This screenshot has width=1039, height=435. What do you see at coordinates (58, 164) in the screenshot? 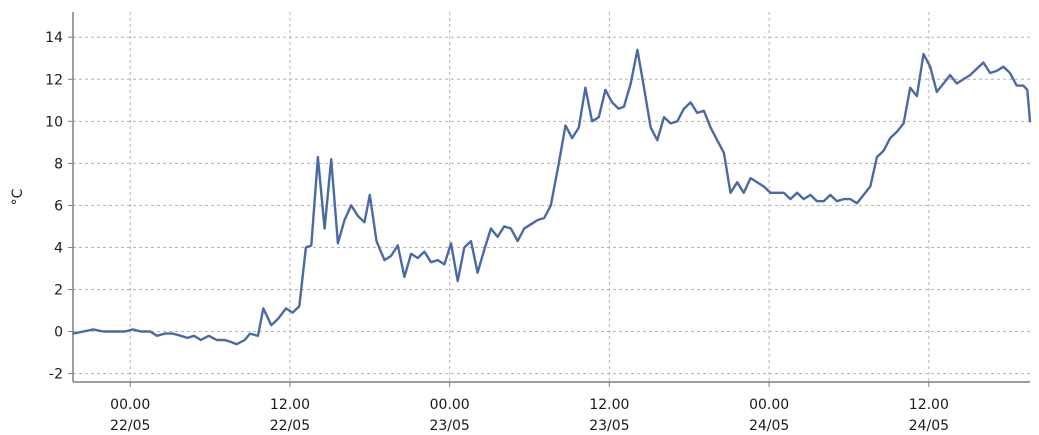
I see `y-tick-label: 8` at bounding box center [58, 164].